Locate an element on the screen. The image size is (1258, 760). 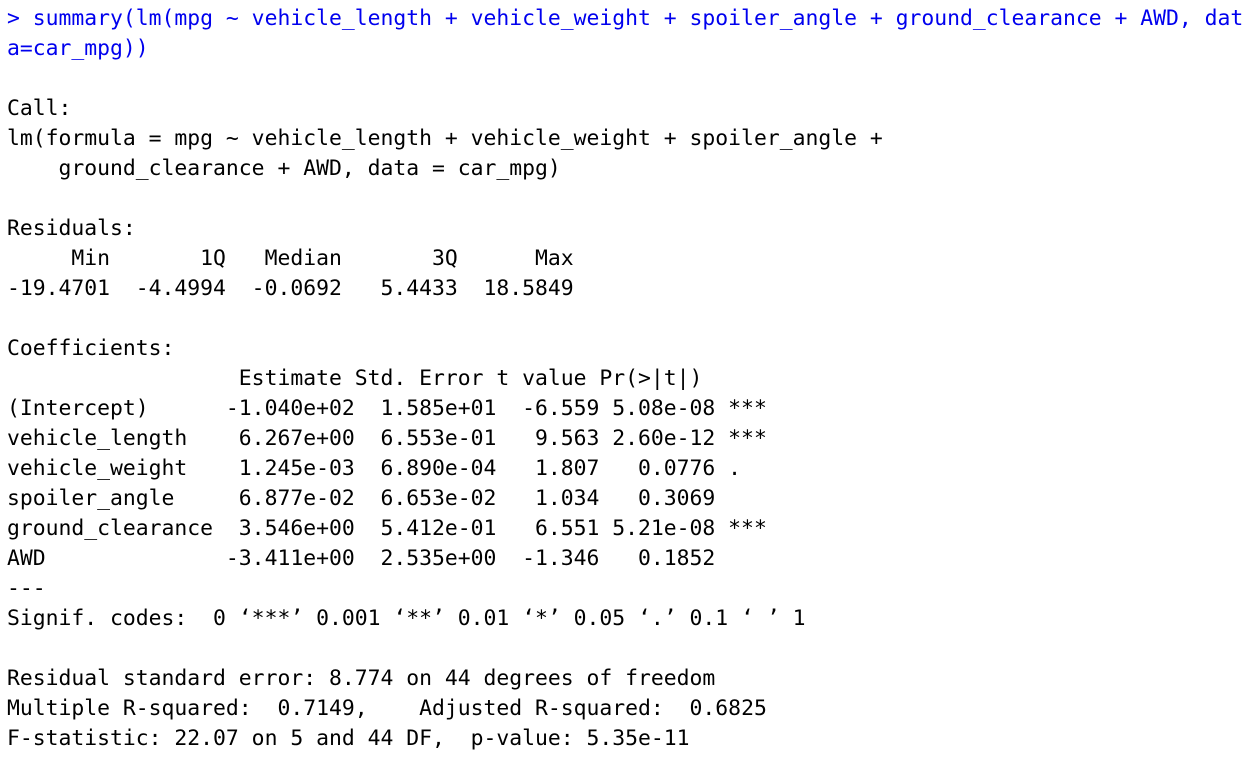
coefficients-columns: Estimate Std. Error t value Pr(>|t|) is located at coordinates (380, 378).